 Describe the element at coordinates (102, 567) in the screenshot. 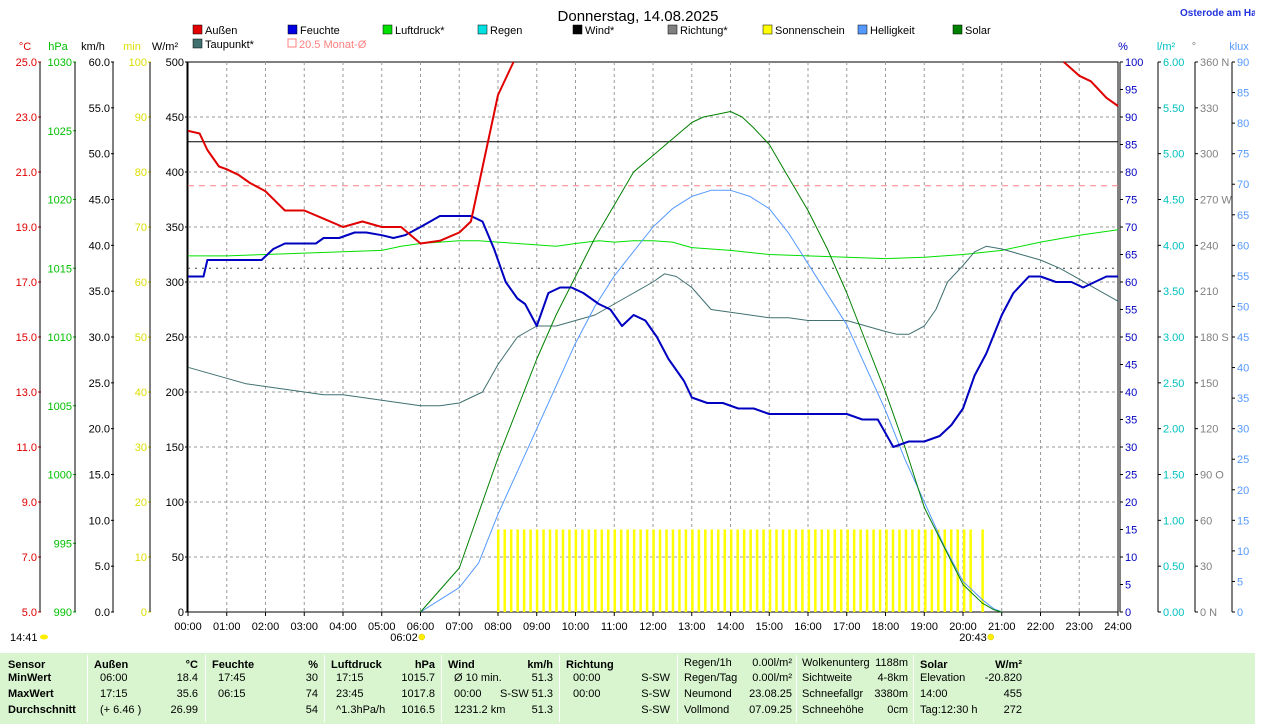

I see `tick-label-wind: 5.0` at that location.